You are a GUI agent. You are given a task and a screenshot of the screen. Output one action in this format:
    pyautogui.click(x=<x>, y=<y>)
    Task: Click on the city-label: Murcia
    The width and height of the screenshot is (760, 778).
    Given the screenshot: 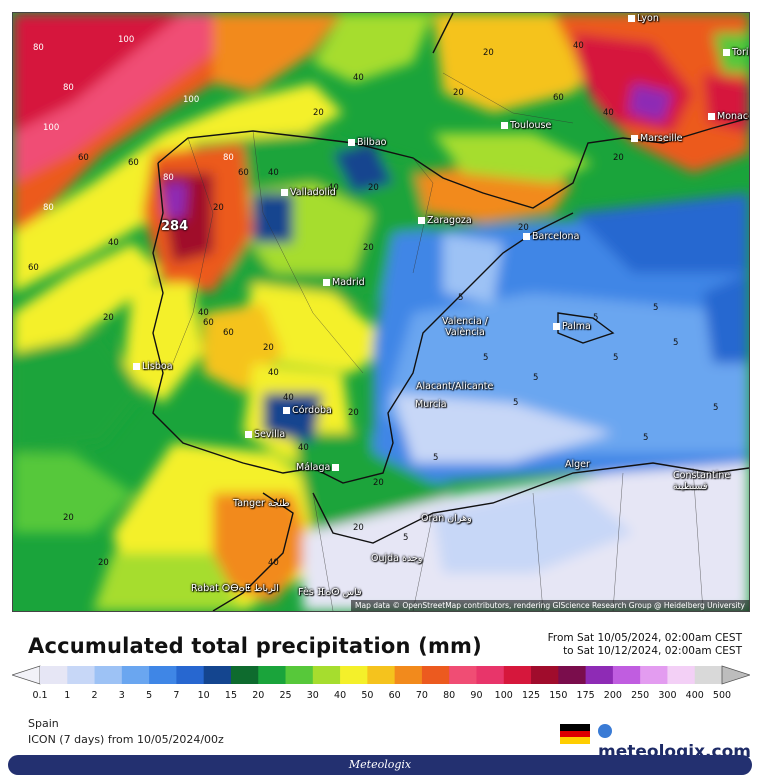 What is the action you would take?
    pyautogui.click(x=431, y=404)
    